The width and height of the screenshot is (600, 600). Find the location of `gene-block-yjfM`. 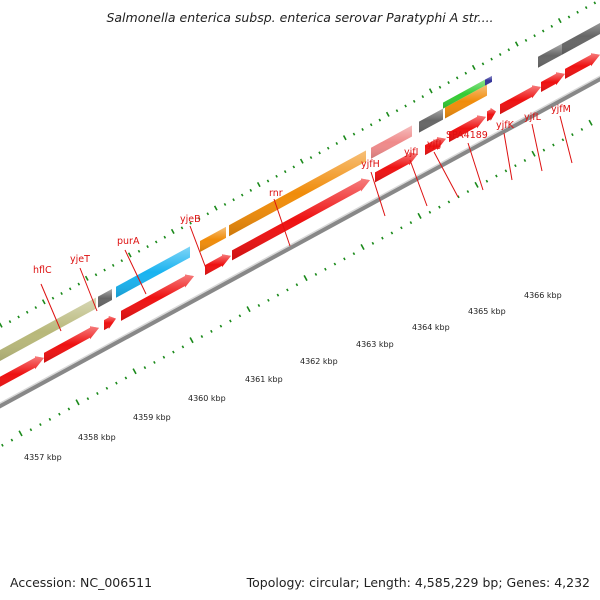

gene-block-yjfM is located at coordinates (581, 38).